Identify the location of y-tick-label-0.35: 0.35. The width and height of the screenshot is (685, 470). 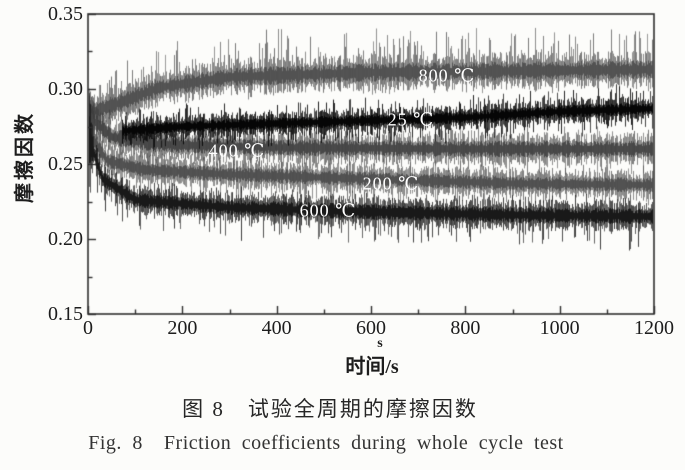
(65, 14).